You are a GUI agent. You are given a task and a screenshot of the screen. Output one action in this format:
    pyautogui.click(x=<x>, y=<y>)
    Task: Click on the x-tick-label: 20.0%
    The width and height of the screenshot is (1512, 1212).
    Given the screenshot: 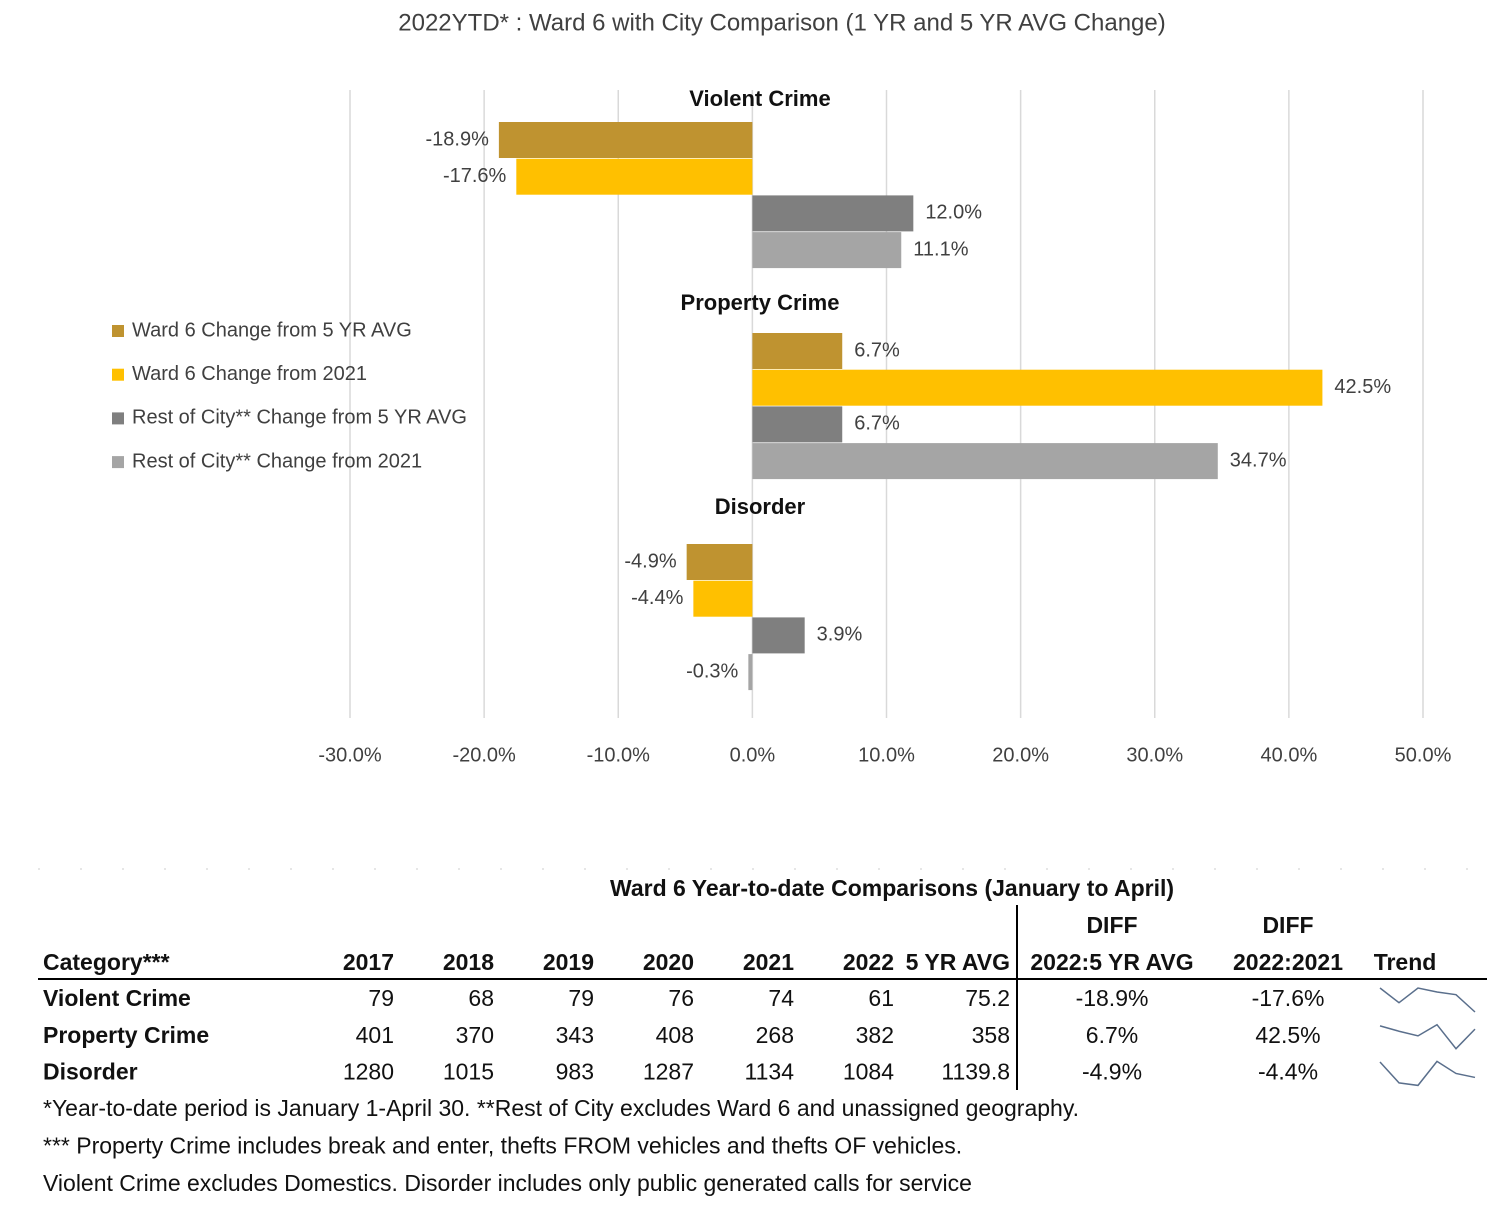 What is the action you would take?
    pyautogui.click(x=1020, y=755)
    